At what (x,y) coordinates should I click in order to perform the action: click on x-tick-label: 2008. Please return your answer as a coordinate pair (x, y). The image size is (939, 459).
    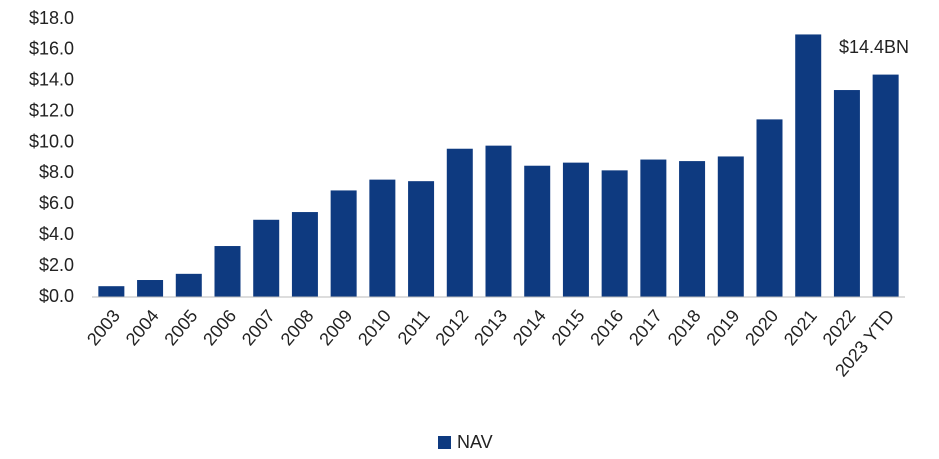
    Looking at the image, I should click on (297, 328).